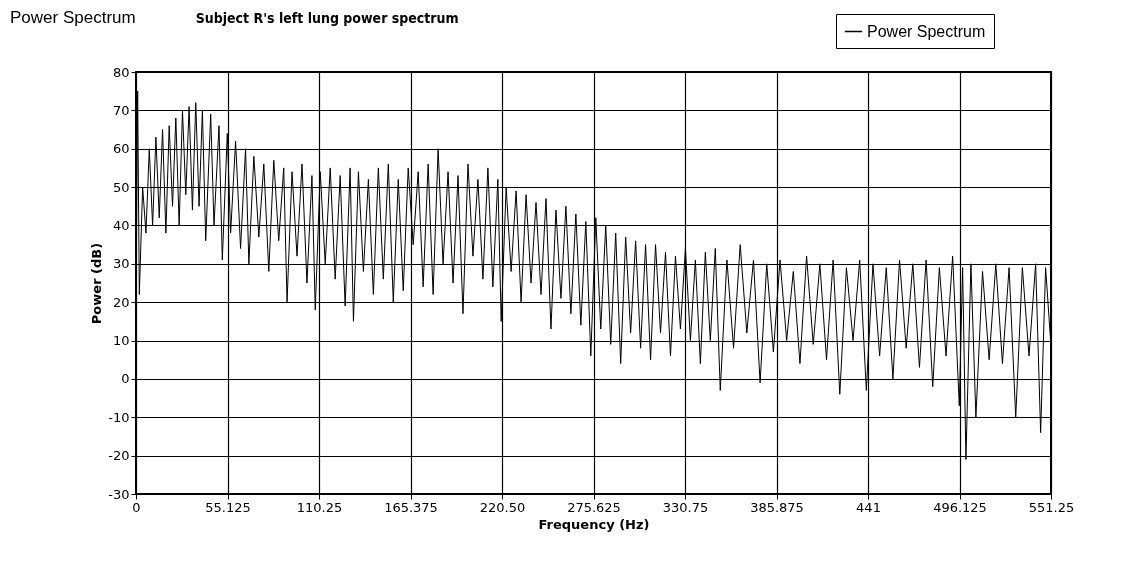 Image resolution: width=1124 pixels, height=568 pixels. Describe the element at coordinates (926, 31) in the screenshot. I see `legend-label: Power Spectrum` at that location.